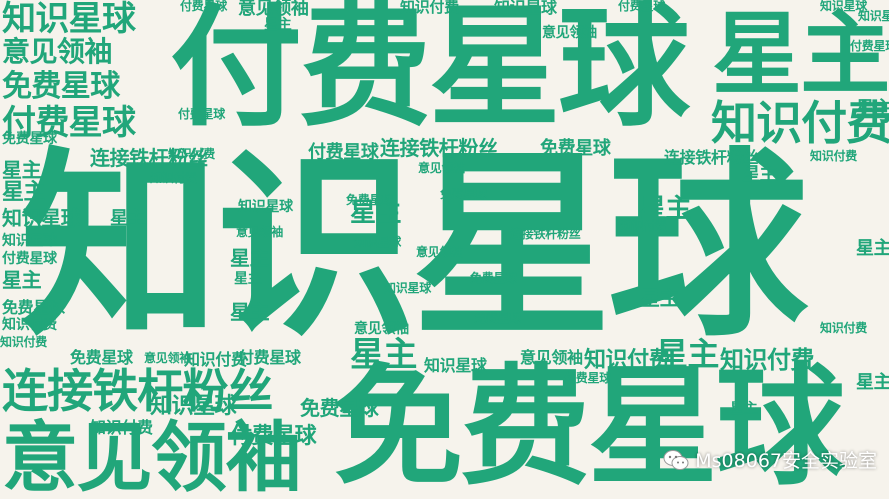  Describe the element at coordinates (676, 459) in the screenshot. I see `wechat-icon` at that location.